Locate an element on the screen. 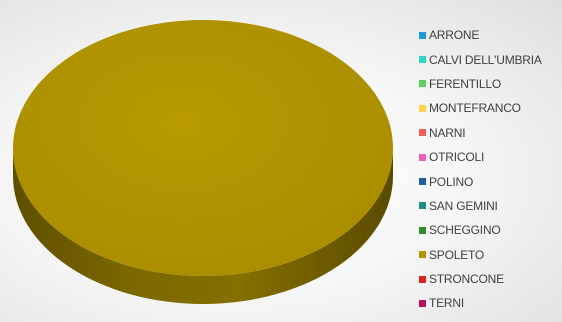  legend-item: SCHEGGINO is located at coordinates (480, 230).